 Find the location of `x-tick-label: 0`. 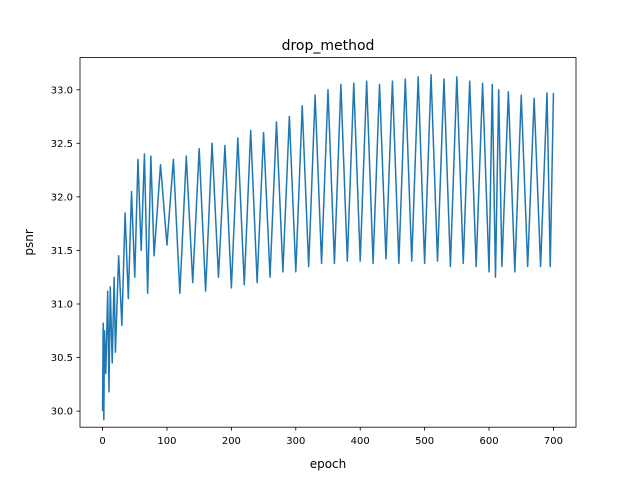

x-tick-label: 0 is located at coordinates (102, 441).